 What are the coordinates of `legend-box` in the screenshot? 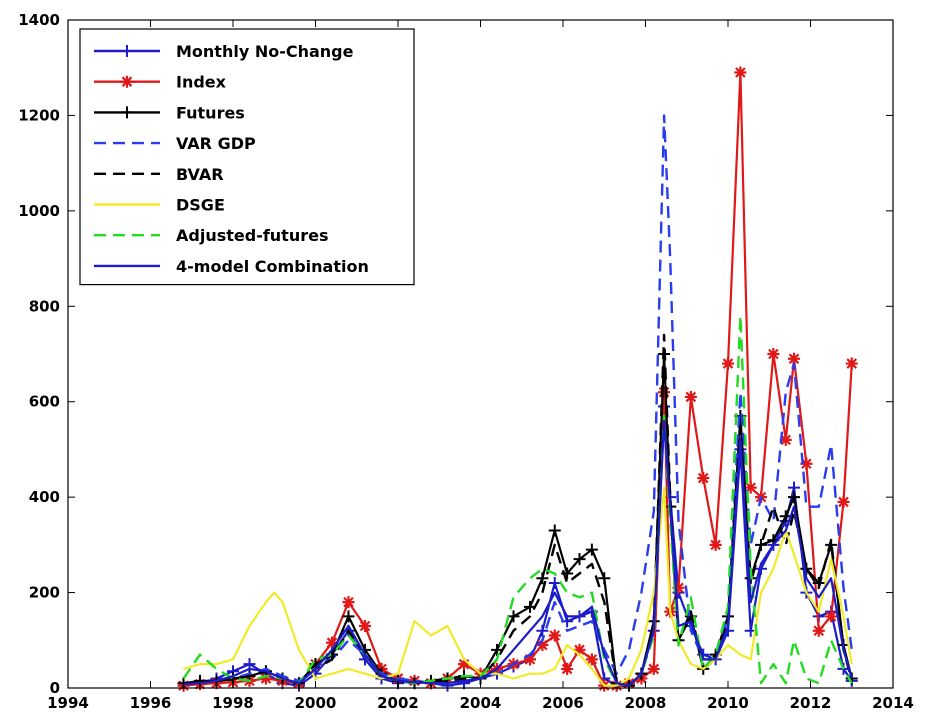 It's located at (247, 157).